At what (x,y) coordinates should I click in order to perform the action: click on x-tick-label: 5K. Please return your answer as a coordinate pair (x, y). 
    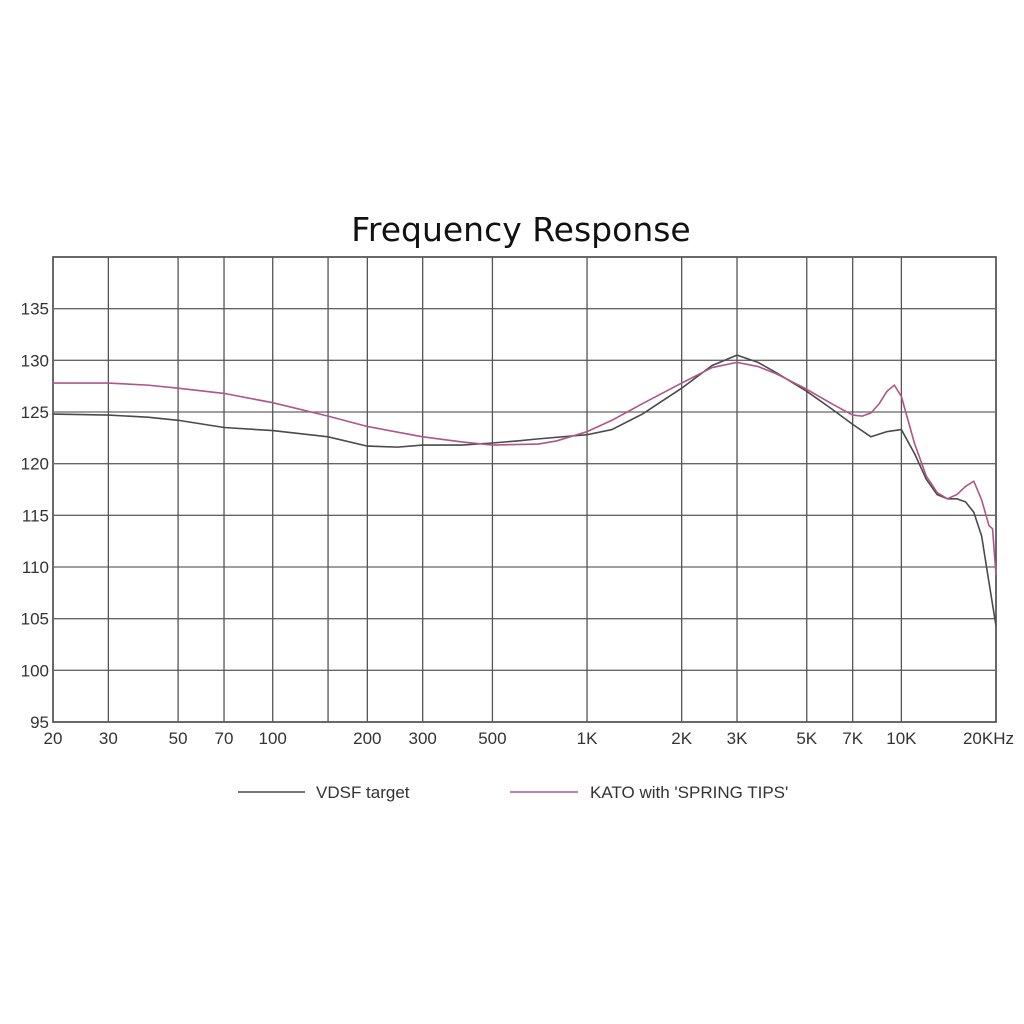
    Looking at the image, I should click on (806, 738).